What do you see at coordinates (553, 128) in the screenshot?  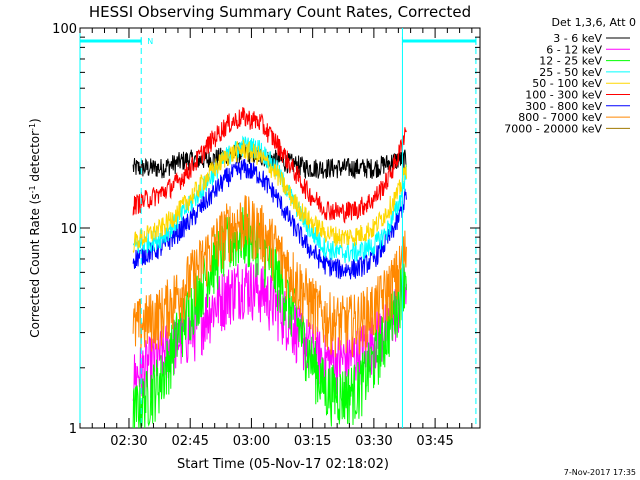 I see `legend-label: 7000 - 20000 keV` at bounding box center [553, 128].